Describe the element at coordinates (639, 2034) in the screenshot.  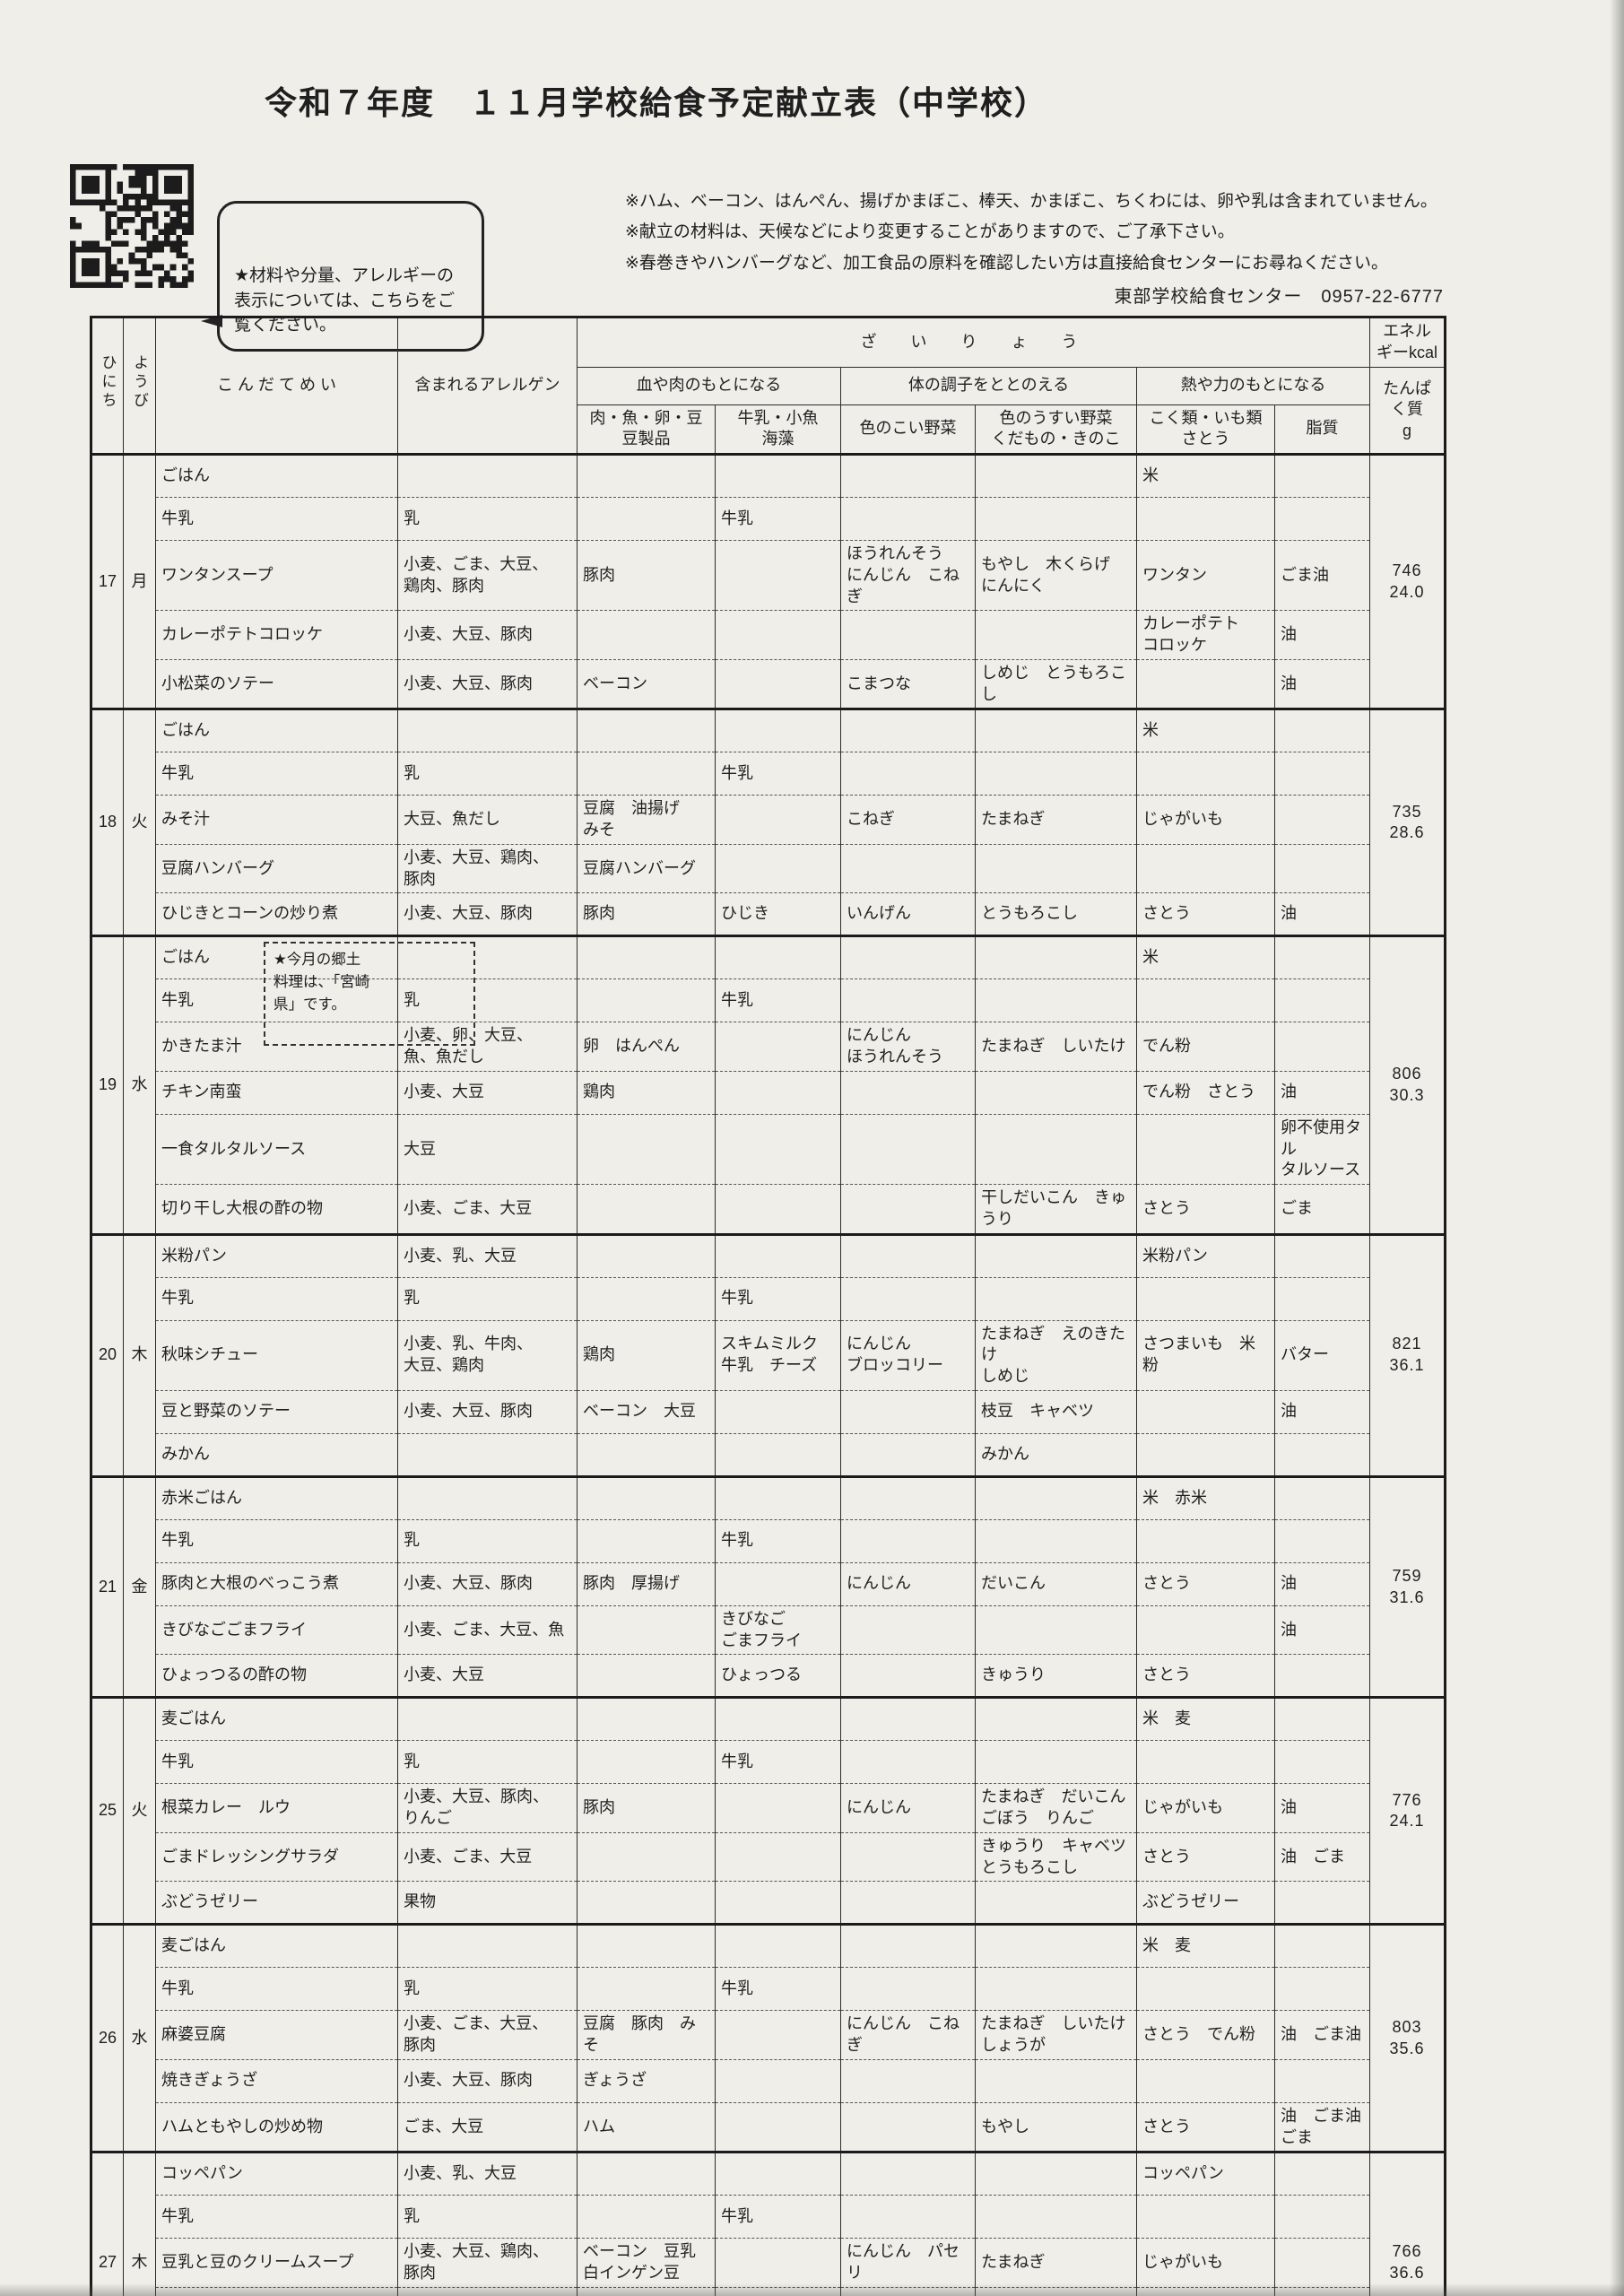
I see `meat-text: 豆腐 豚肉 みそ` at that location.